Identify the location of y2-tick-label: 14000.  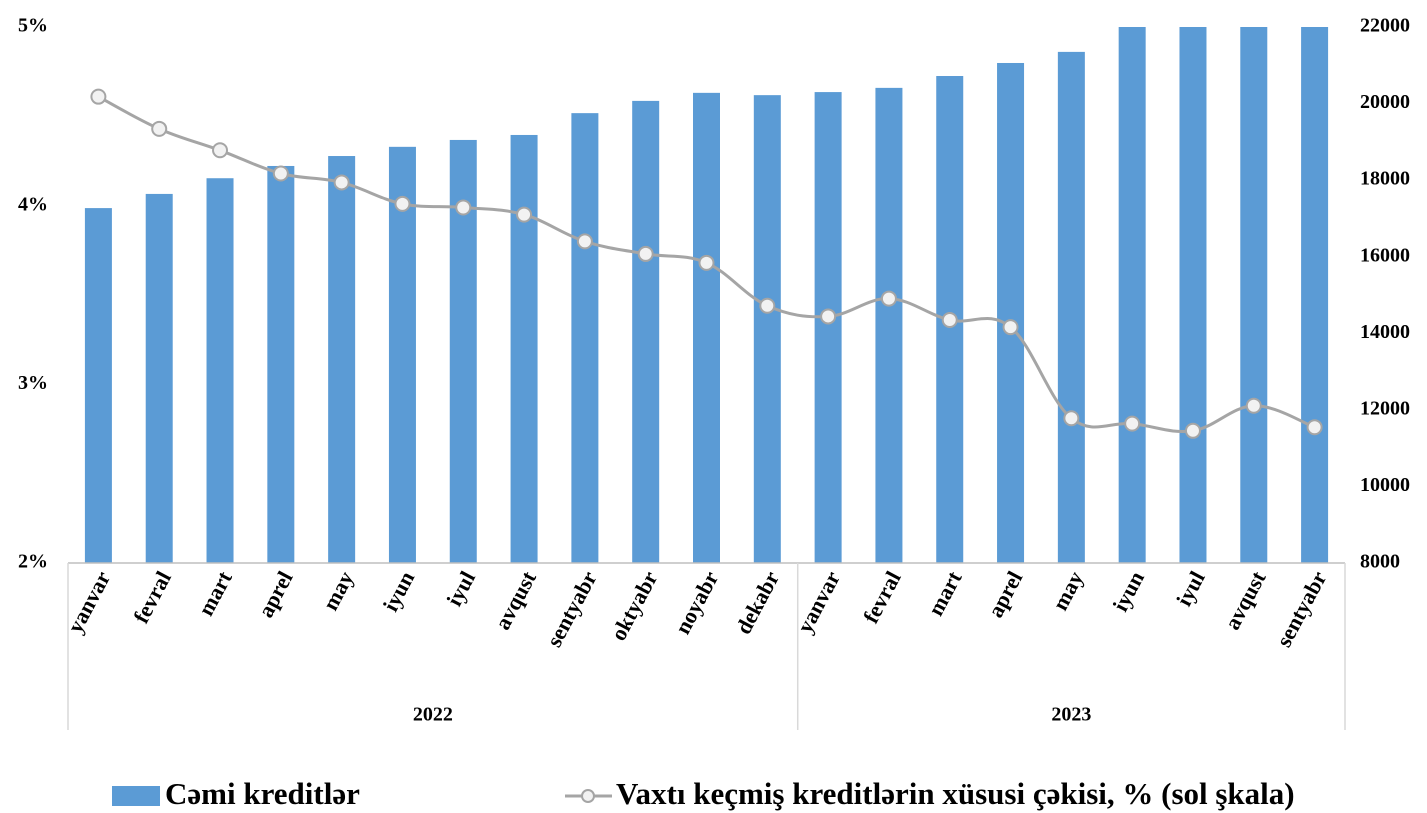
(1385, 332).